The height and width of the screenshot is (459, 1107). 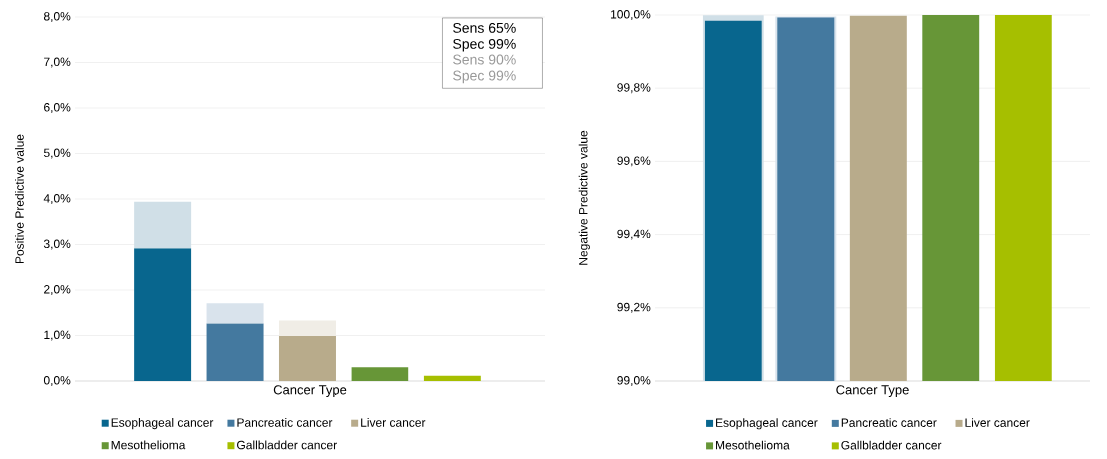 What do you see at coordinates (634, 88) in the screenshot?
I see `y-tick-label: 99,8%` at bounding box center [634, 88].